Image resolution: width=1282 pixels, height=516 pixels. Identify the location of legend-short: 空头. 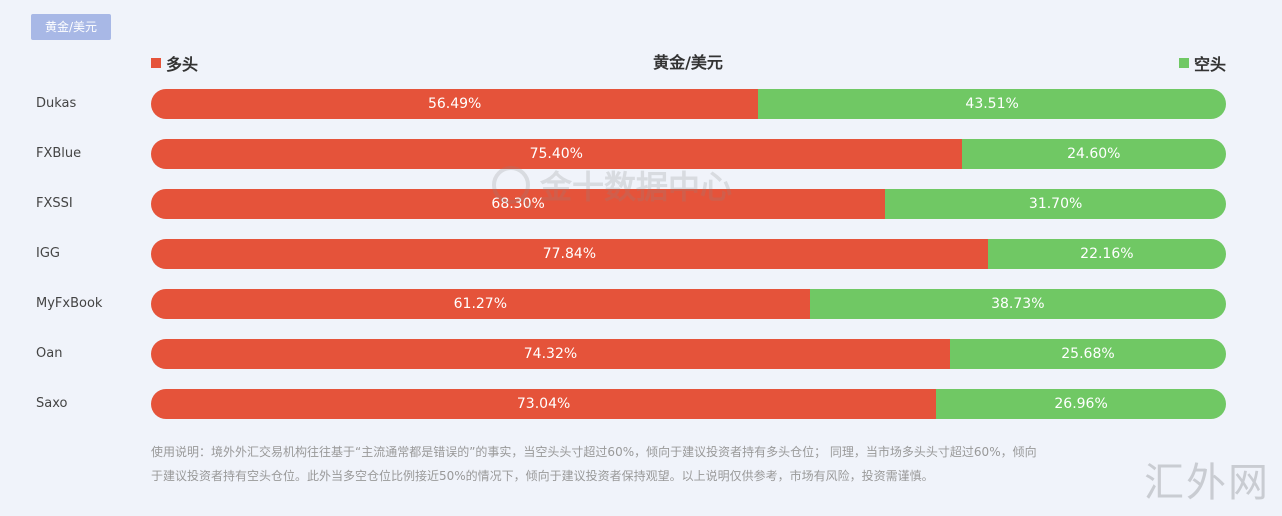
(1202, 63).